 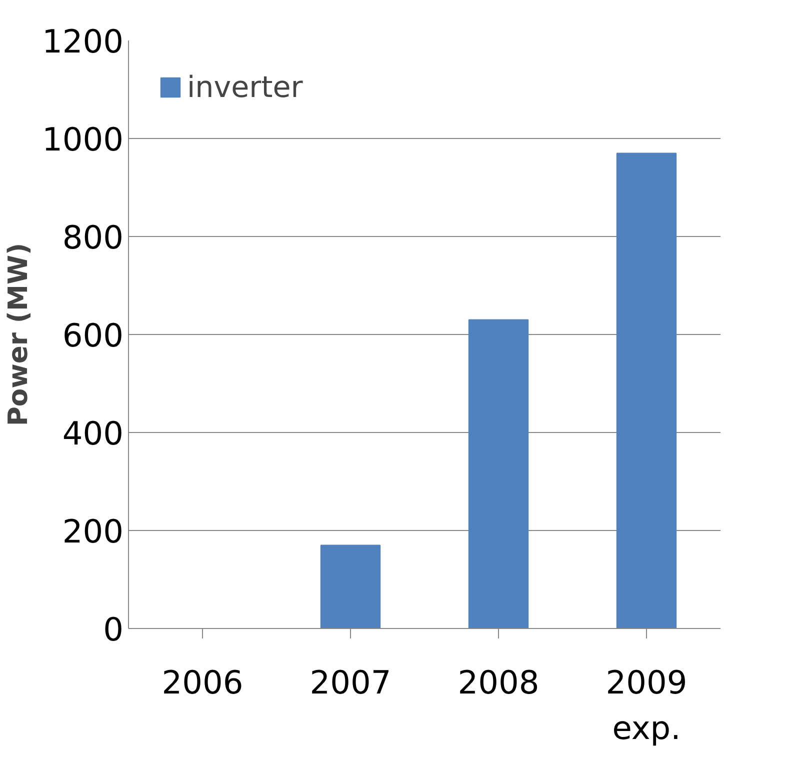 What do you see at coordinates (93, 433) in the screenshot?
I see `y-tick-label: 400` at bounding box center [93, 433].